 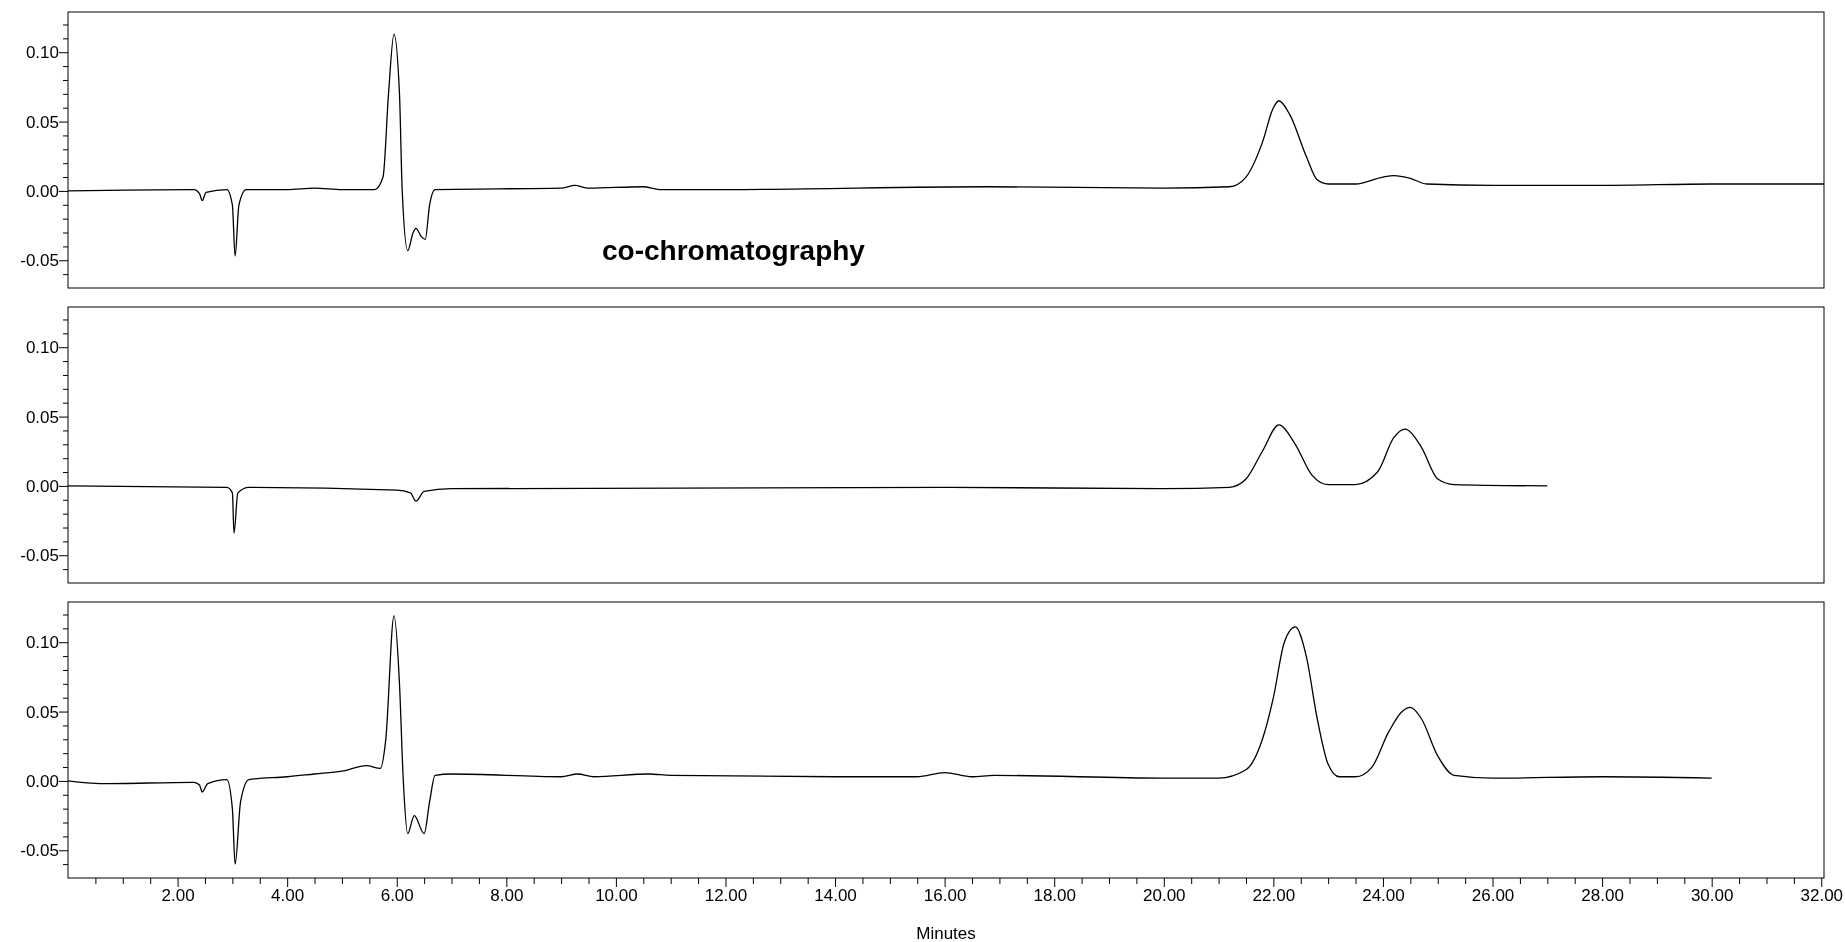 I want to click on x-tick-label: 32.00, so click(x=1822, y=896).